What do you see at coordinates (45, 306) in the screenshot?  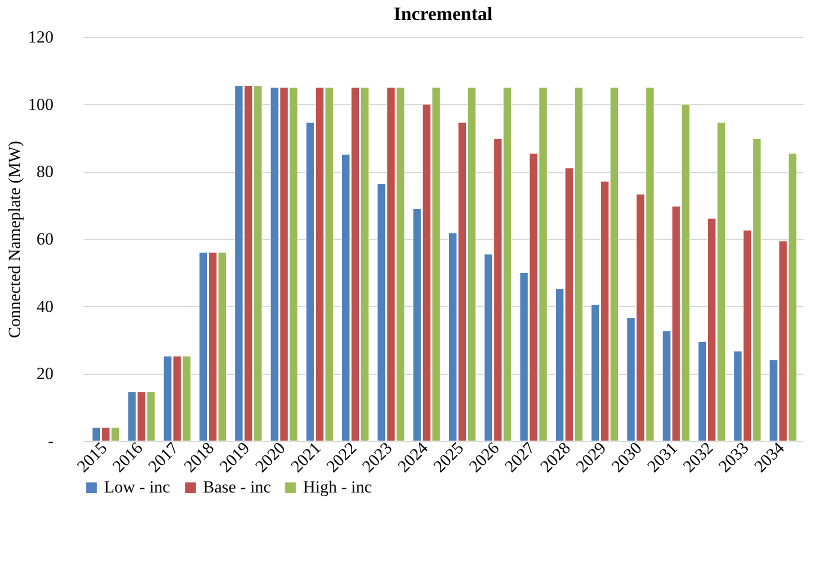 I see `y-tick-label: 40` at bounding box center [45, 306].